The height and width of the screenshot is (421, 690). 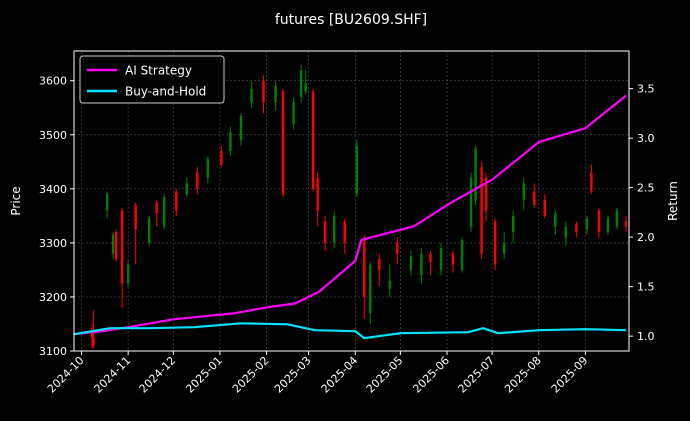 I want to click on legend: AI Strategy Buy-and-Hold, so click(x=152, y=79).